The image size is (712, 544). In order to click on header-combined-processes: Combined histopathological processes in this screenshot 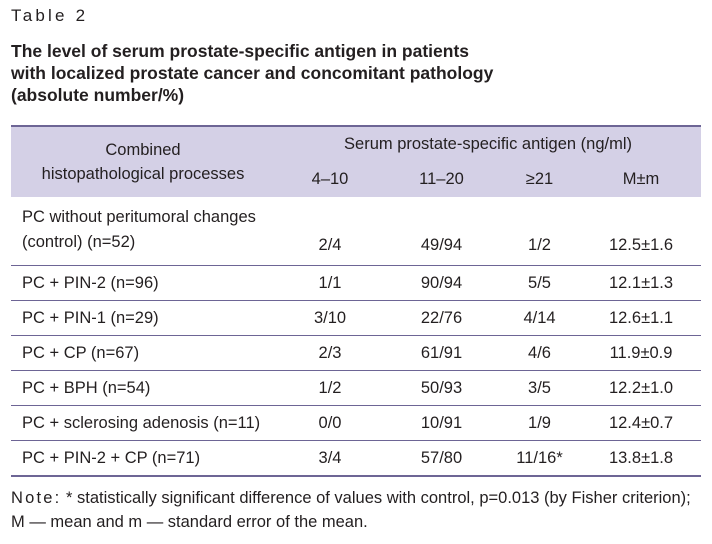, I will do `click(143, 161)`.